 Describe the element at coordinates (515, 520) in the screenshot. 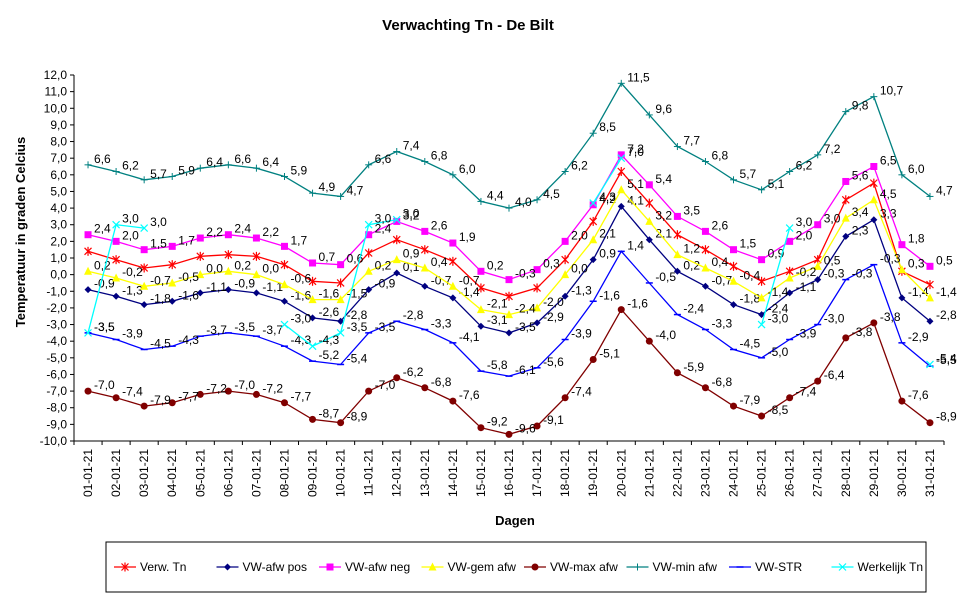

I see `x-axis-title: Dagen` at that location.